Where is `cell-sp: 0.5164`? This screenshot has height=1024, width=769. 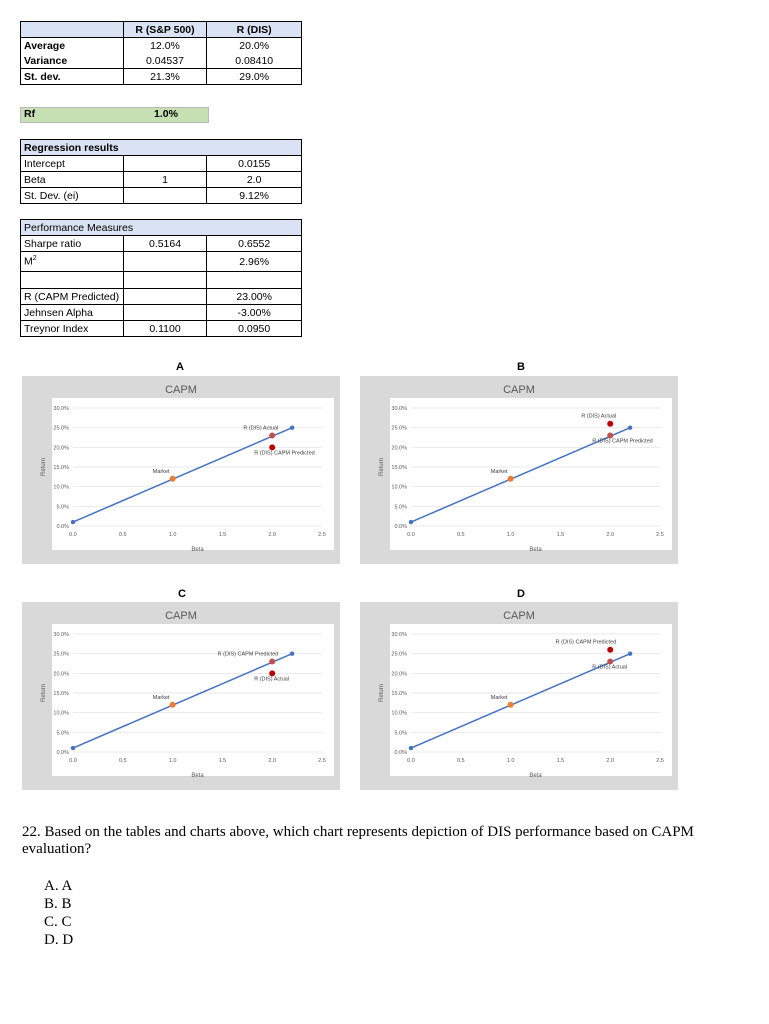 cell-sp: 0.5164 is located at coordinates (165, 243).